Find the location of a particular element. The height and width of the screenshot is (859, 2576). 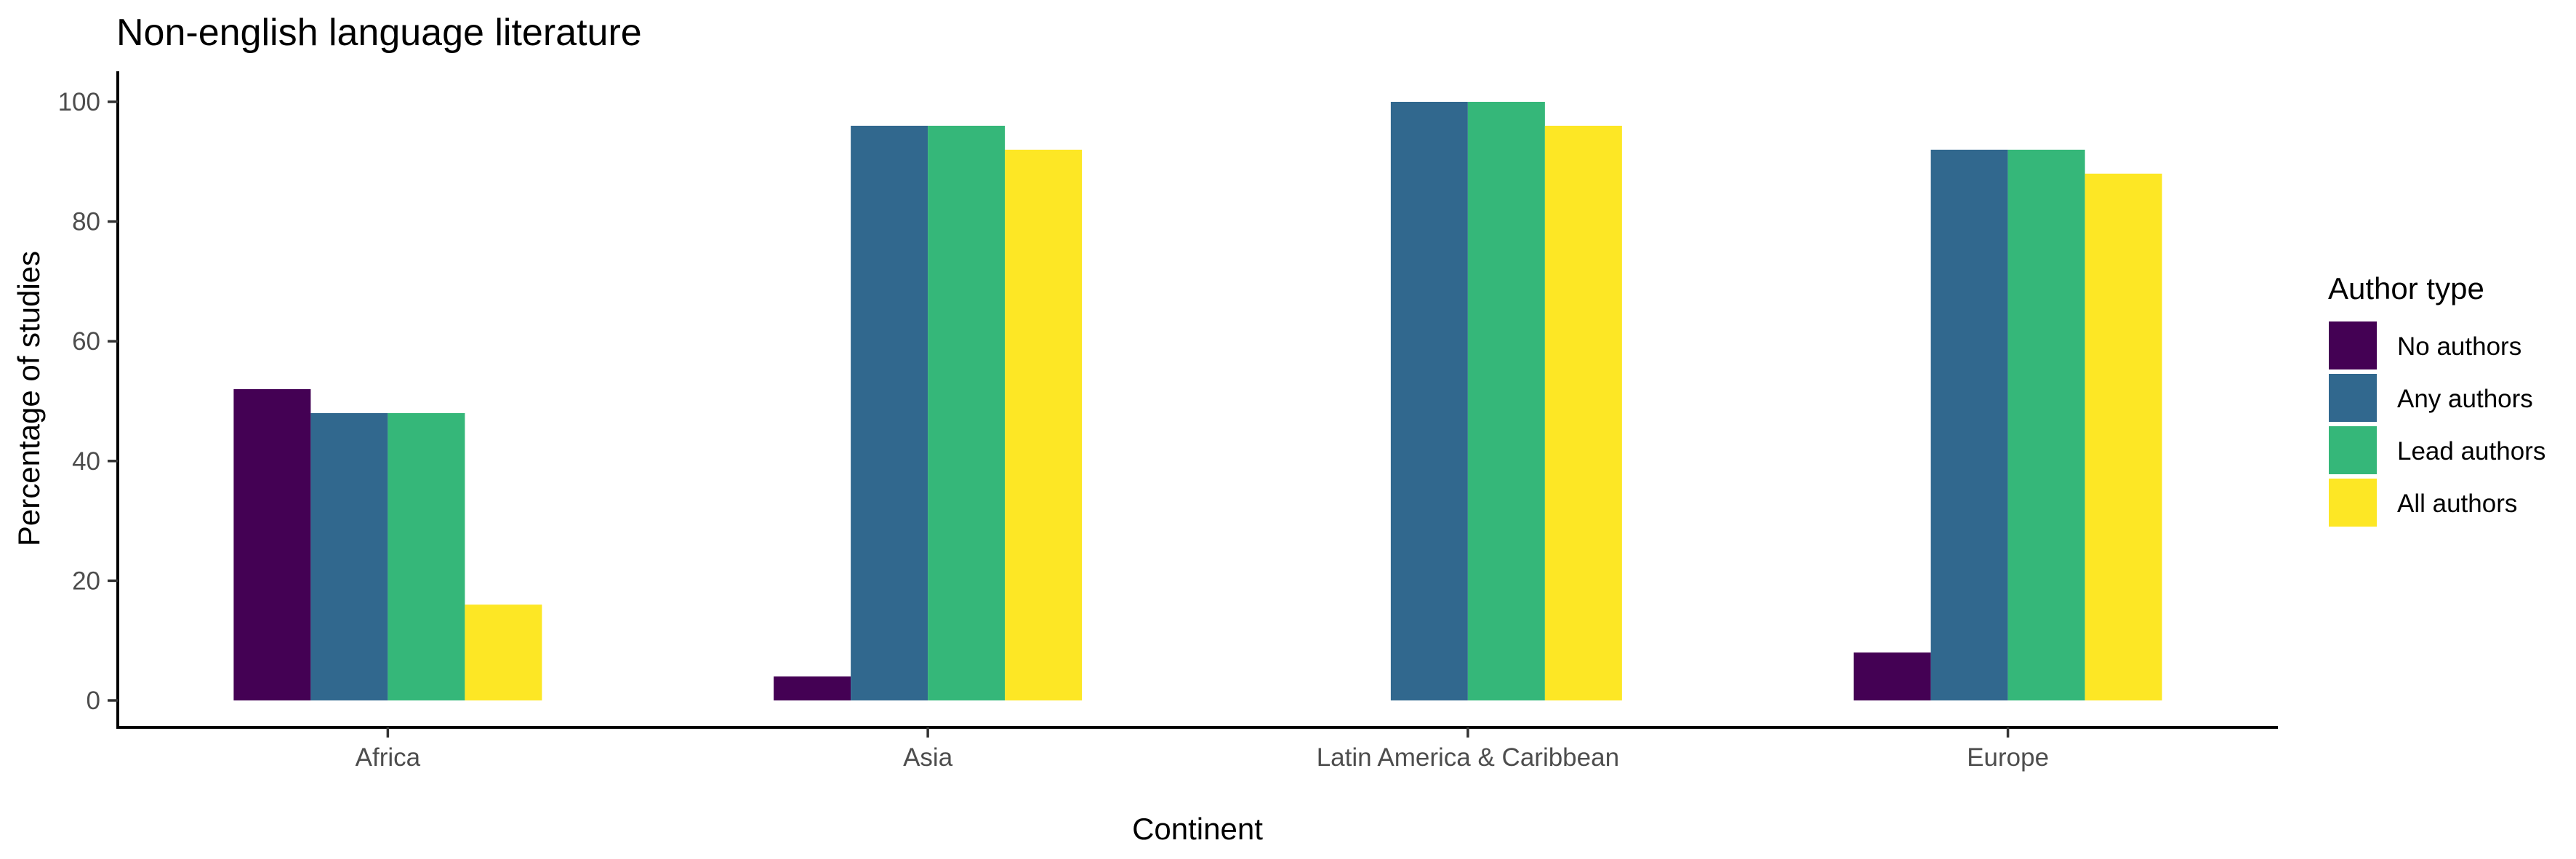

legend-label: Any authors is located at coordinates (2465, 399).